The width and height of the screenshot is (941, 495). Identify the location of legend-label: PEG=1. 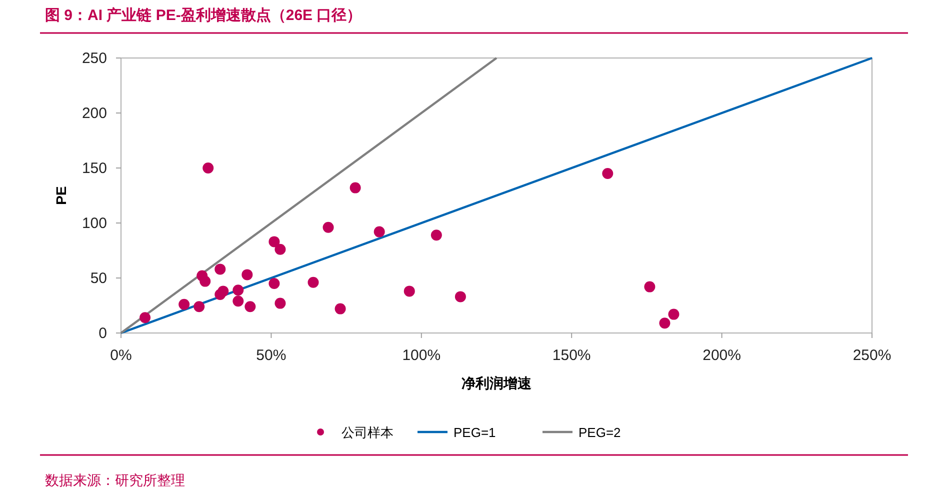
(475, 432).